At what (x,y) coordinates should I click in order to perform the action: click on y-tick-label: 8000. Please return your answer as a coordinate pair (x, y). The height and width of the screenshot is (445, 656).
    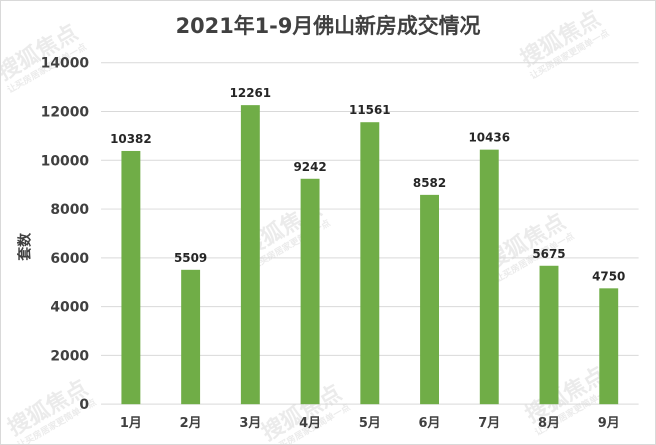
    Looking at the image, I should click on (69, 210).